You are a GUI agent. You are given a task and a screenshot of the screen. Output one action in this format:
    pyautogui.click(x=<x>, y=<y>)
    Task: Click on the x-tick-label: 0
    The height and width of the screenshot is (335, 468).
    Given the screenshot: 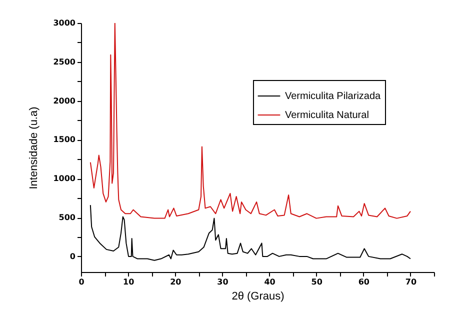 What is the action you would take?
    pyautogui.click(x=81, y=282)
    